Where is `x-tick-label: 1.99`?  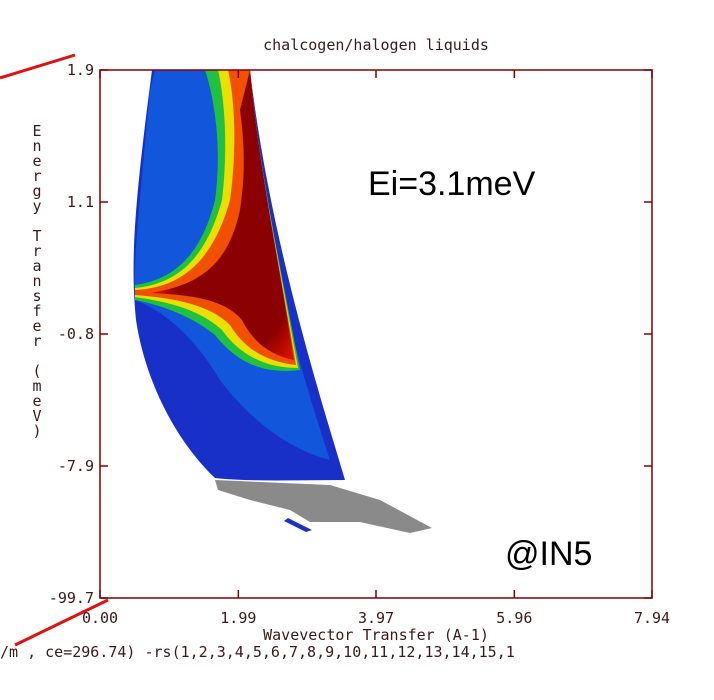
x-tick-label: 1.99 is located at coordinates (238, 618).